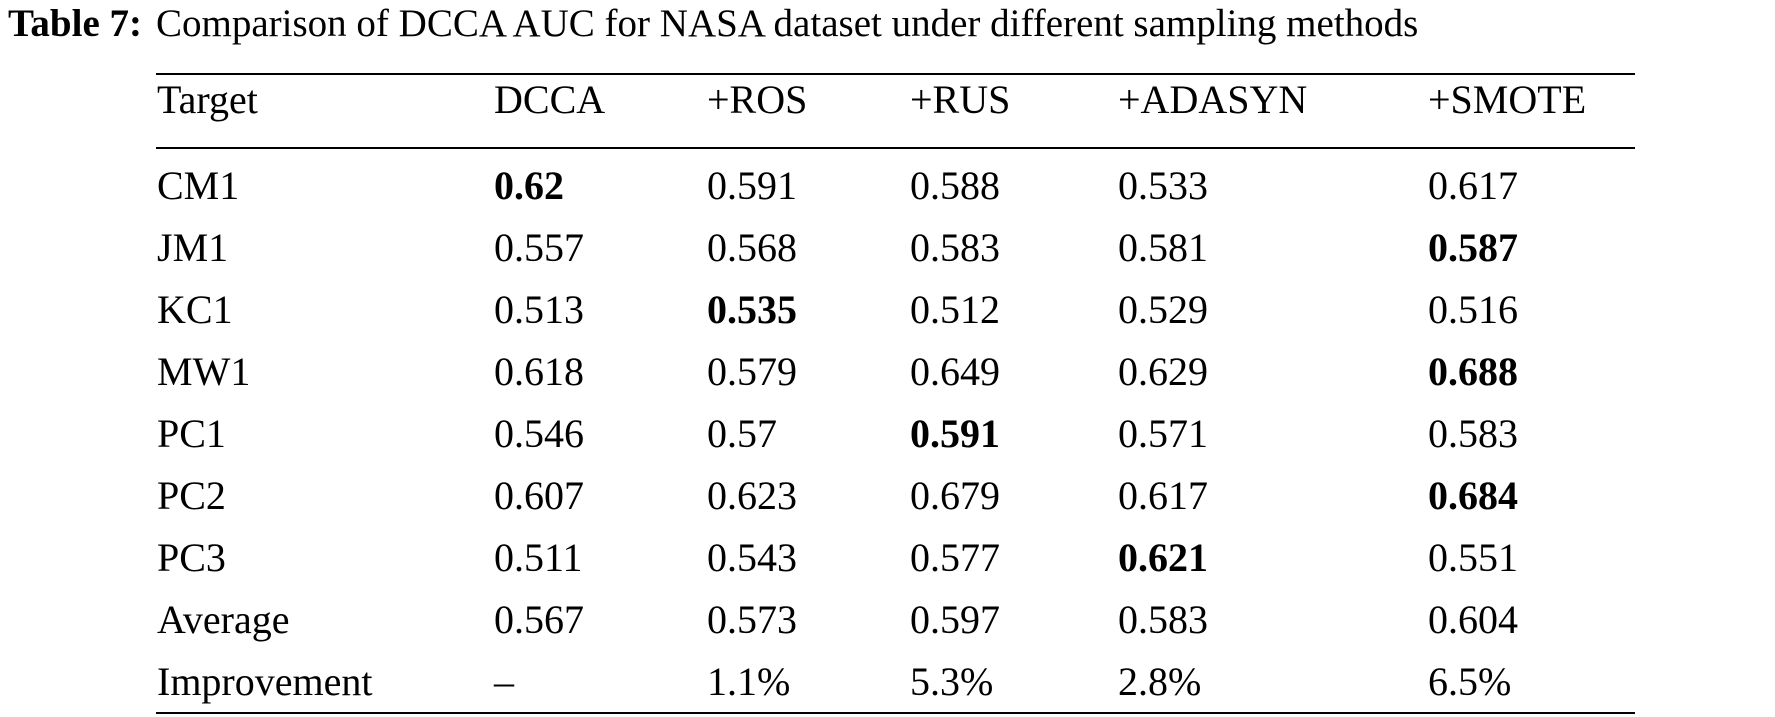  What do you see at coordinates (195, 309) in the screenshot?
I see `row-target-cell: KC1` at bounding box center [195, 309].